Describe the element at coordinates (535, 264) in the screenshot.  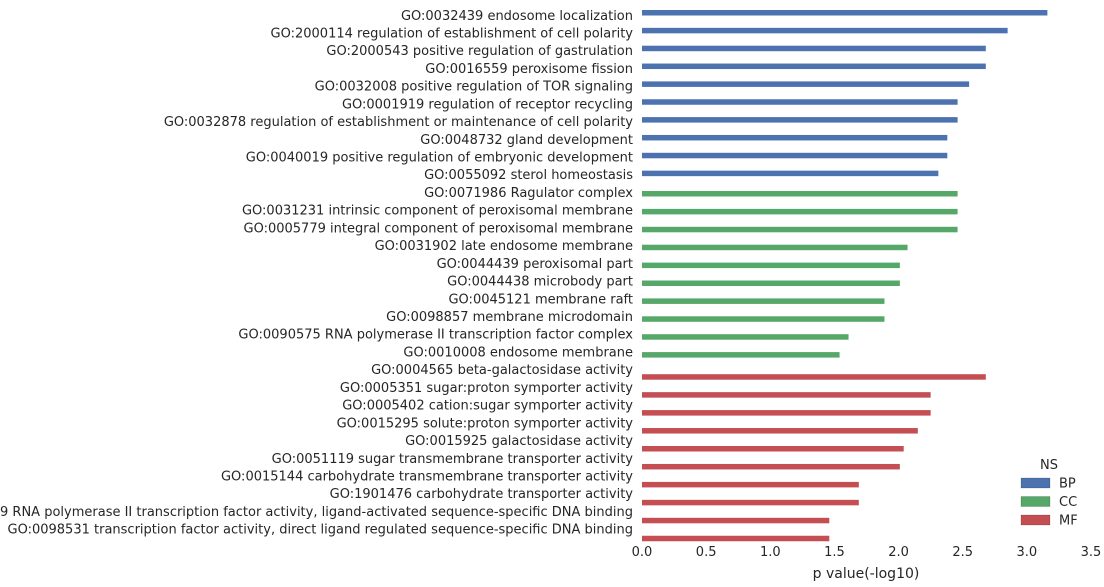
I see `category-label: GO:0044439 peroxisomal part` at that location.